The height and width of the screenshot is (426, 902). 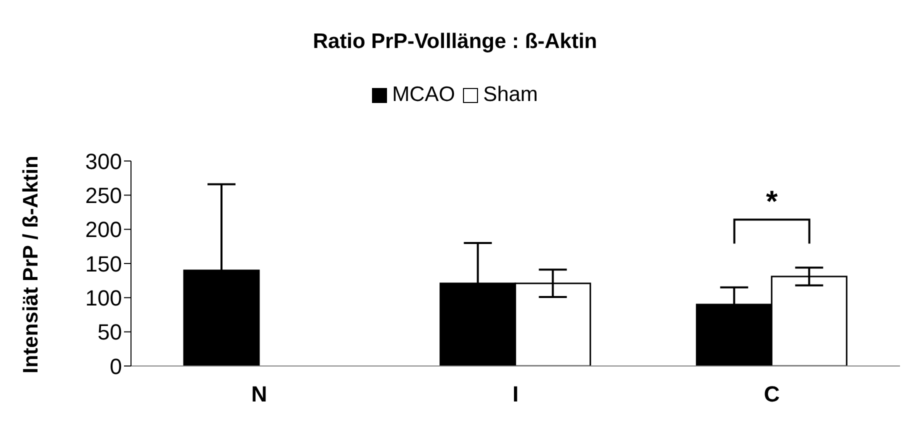 I want to click on y-tick-label: 100, so click(x=103, y=297).